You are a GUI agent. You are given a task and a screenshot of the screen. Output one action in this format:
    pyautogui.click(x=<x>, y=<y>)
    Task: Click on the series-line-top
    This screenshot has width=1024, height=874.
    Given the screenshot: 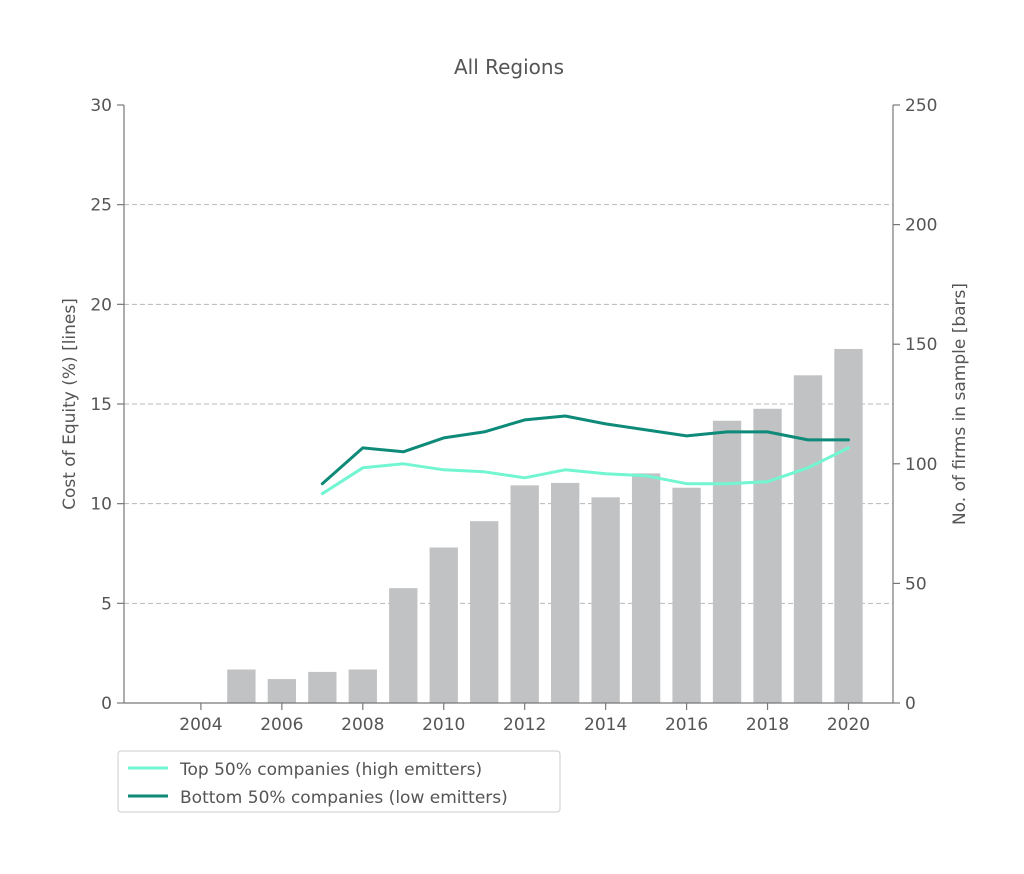 What is the action you would take?
    pyautogui.click(x=585, y=471)
    